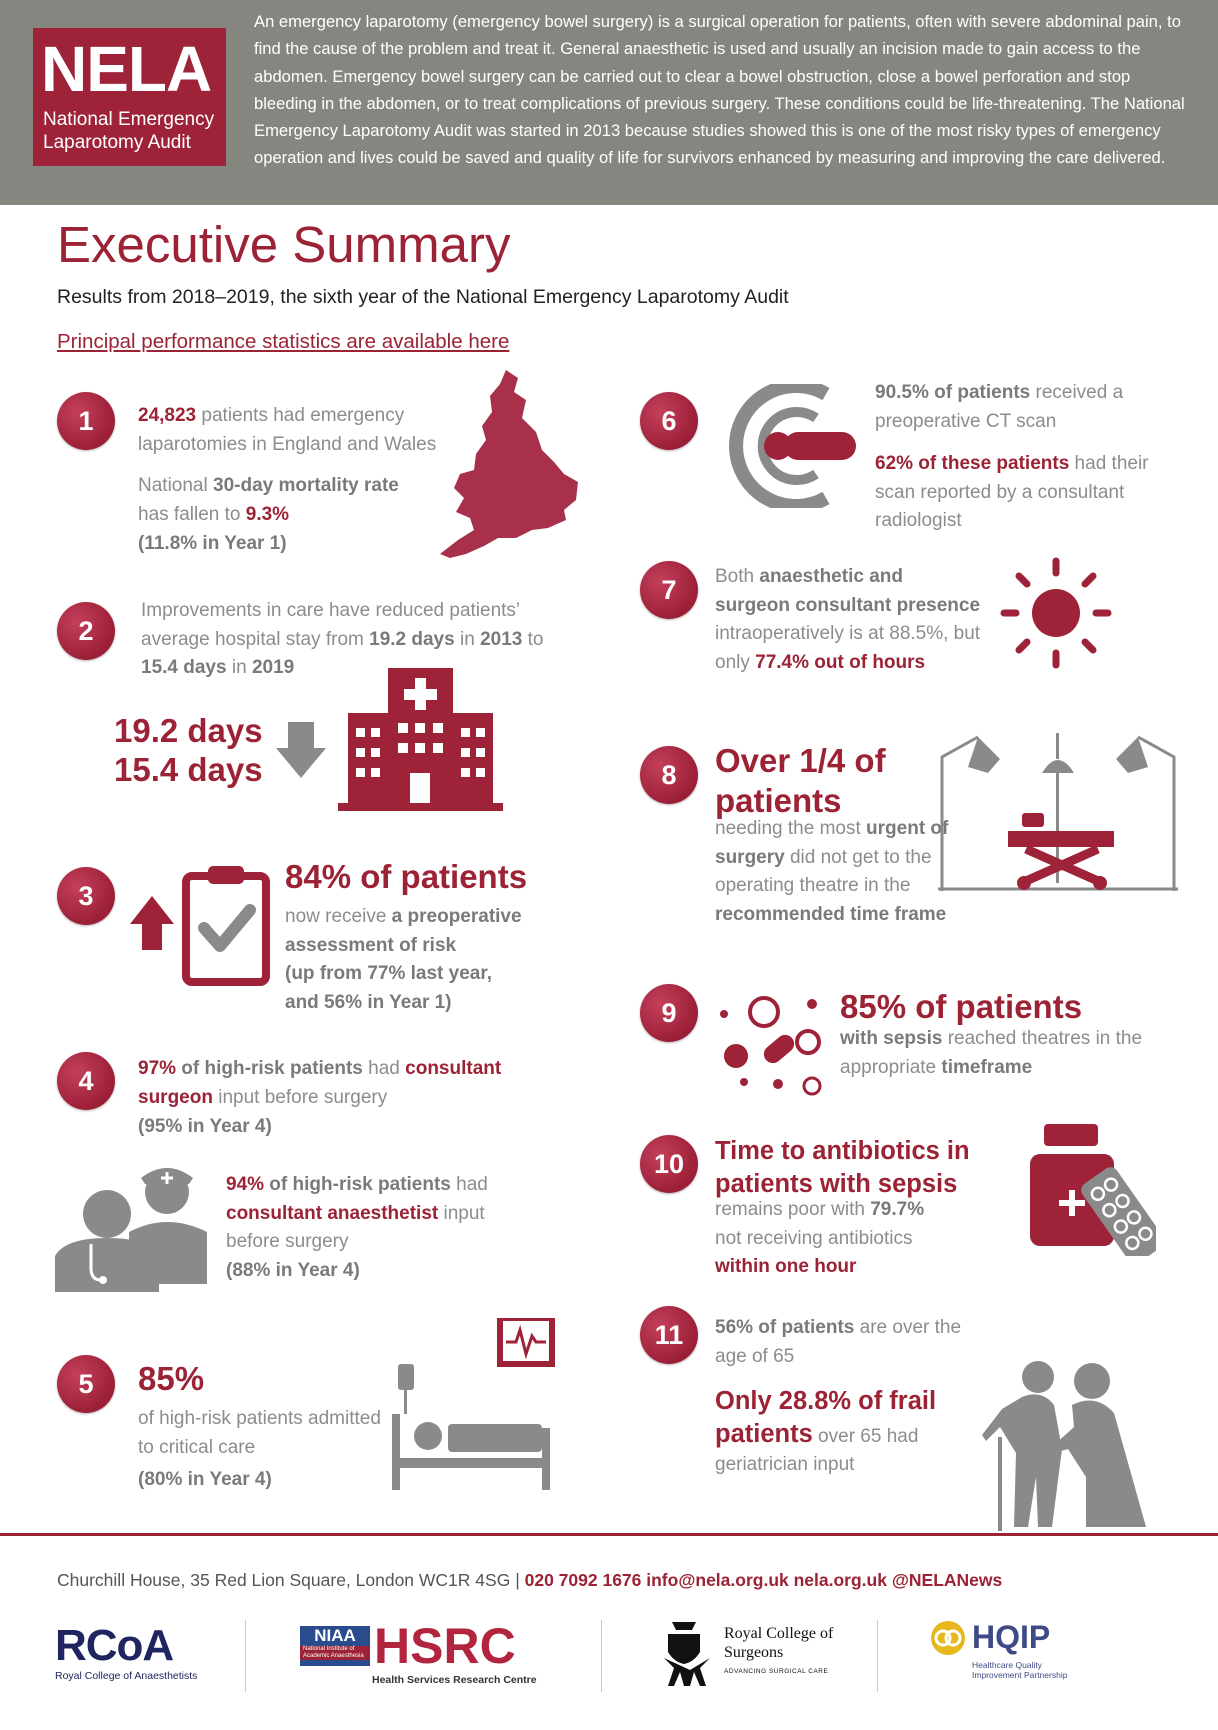  Describe the element at coordinates (669, 775) in the screenshot. I see `item-number: 8` at that location.